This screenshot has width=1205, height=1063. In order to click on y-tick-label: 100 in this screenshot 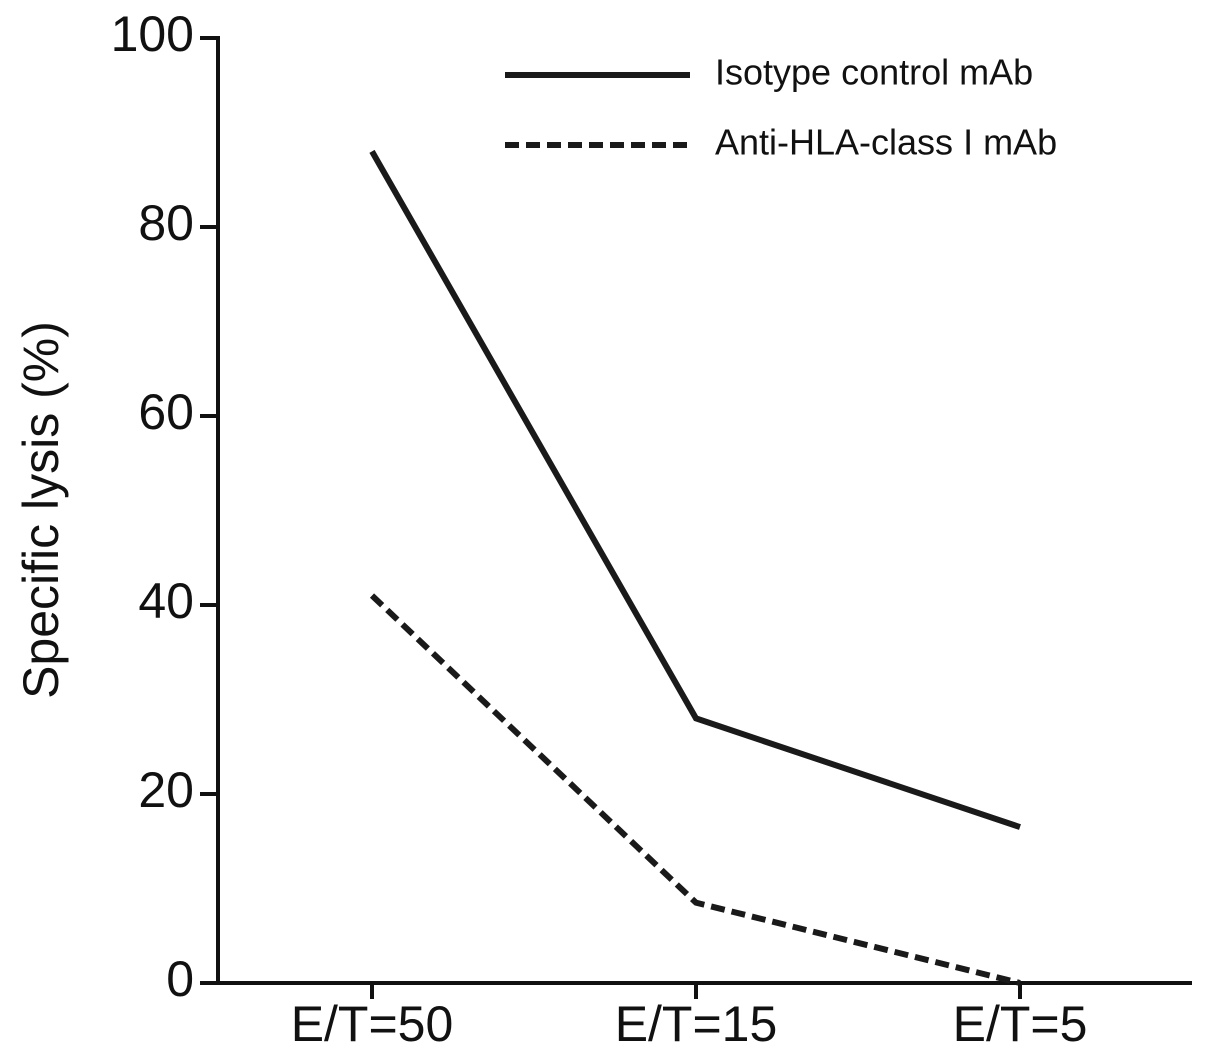, I will do `click(152, 34)`.